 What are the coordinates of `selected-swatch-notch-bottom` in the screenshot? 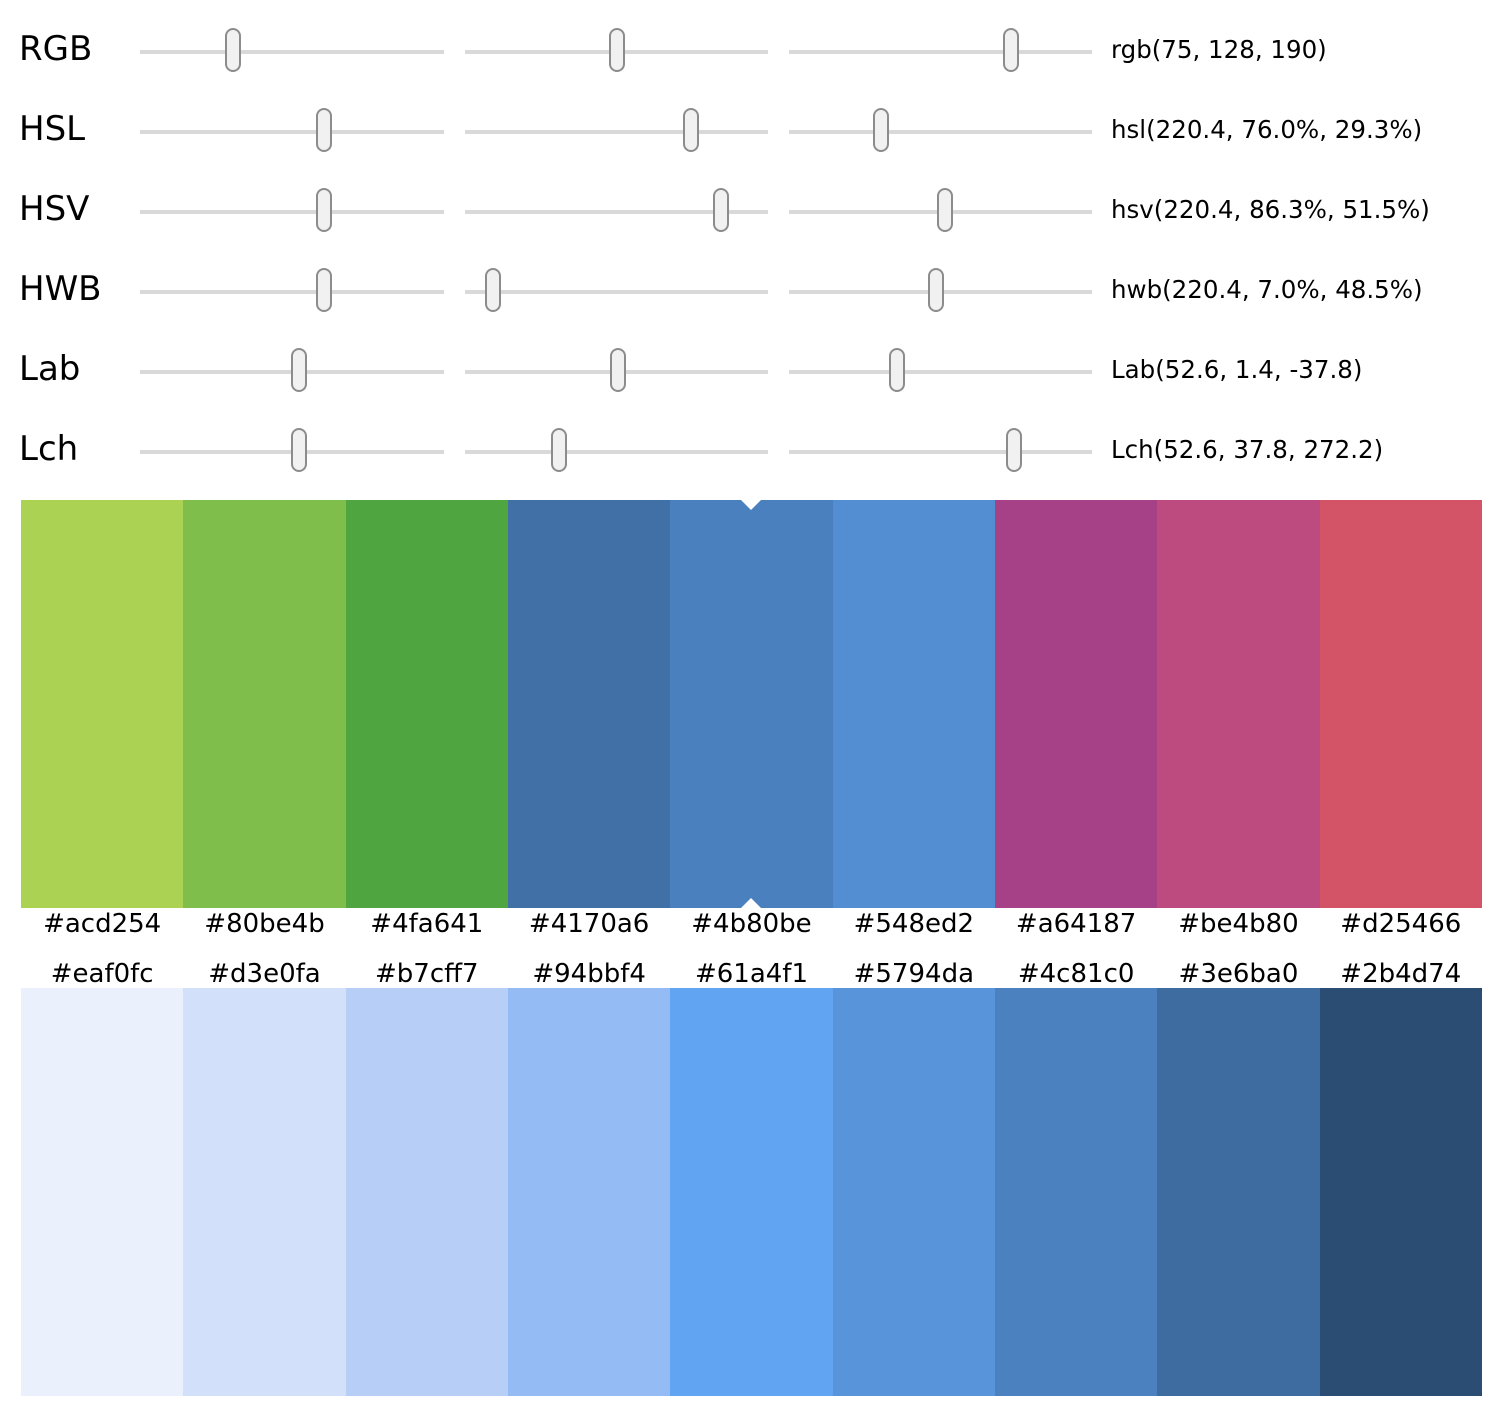 It's located at (751, 902).